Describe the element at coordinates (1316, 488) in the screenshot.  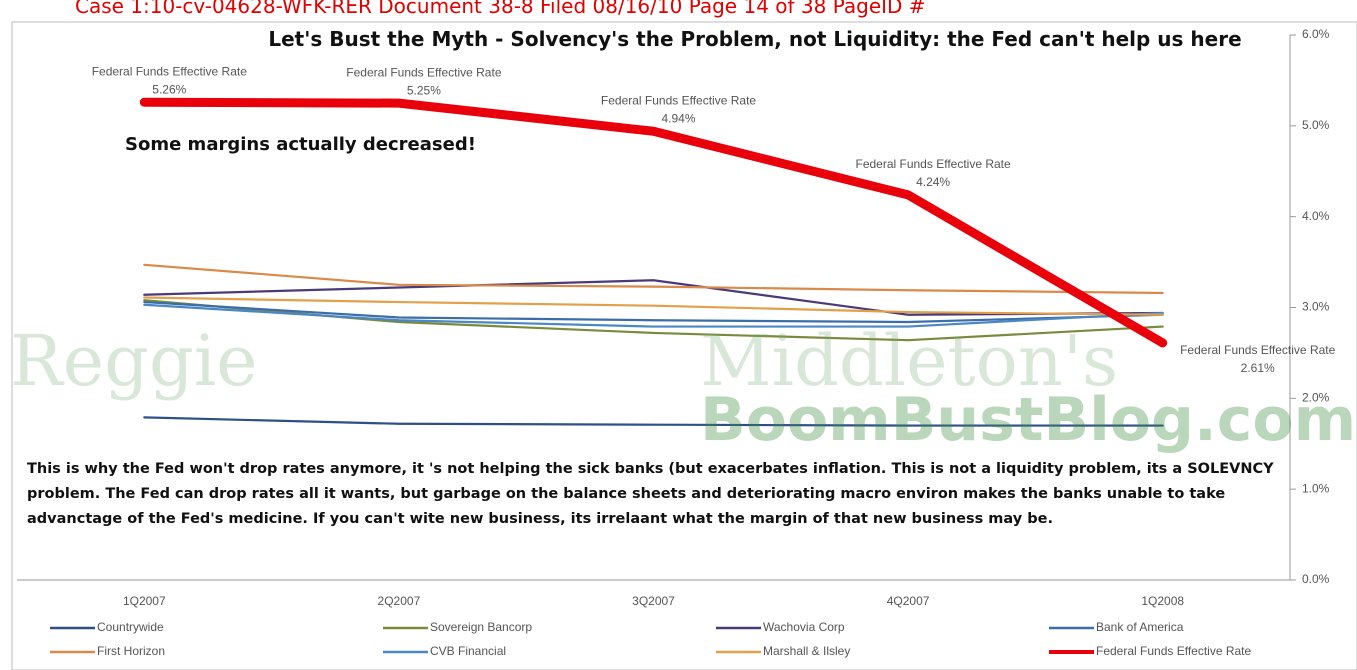
I see `y2-tick-label: 1.0%` at that location.